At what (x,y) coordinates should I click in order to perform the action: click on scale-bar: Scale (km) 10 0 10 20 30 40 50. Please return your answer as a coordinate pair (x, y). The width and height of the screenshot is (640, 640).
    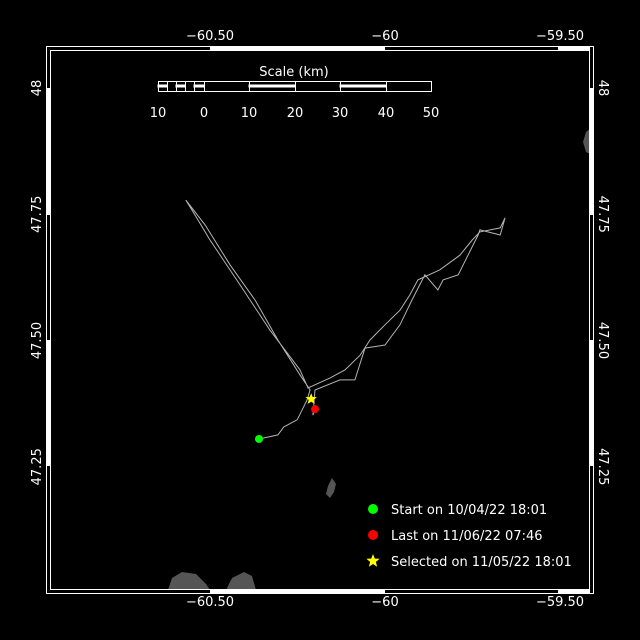
    Looking at the image, I should click on (295, 93).